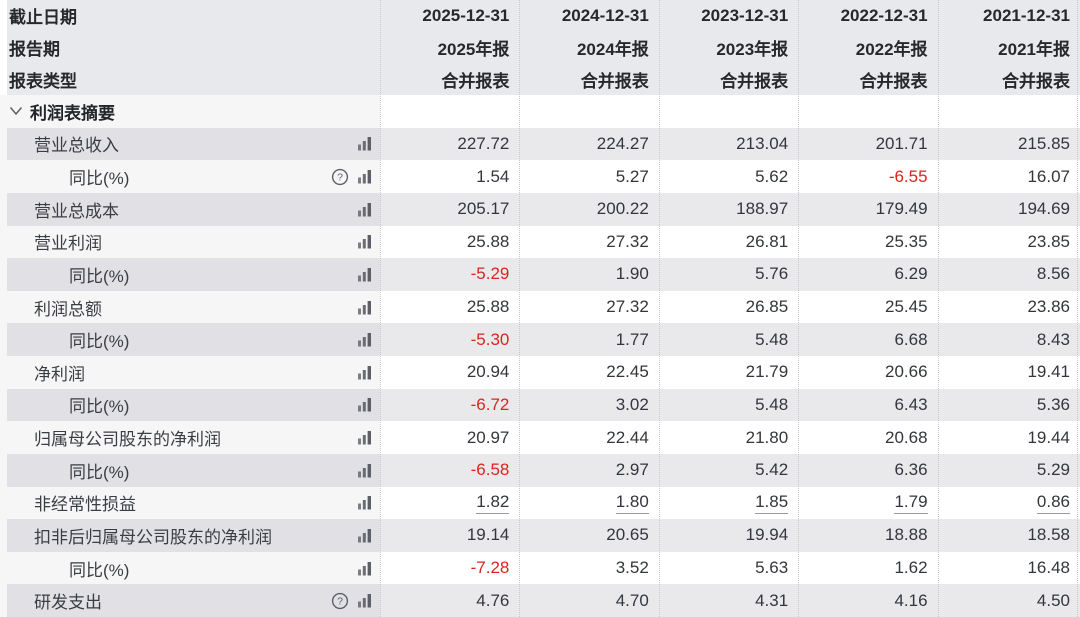 The width and height of the screenshot is (1080, 617). Describe the element at coordinates (1009, 307) in the screenshot. I see `value-cell: 23.86` at that location.